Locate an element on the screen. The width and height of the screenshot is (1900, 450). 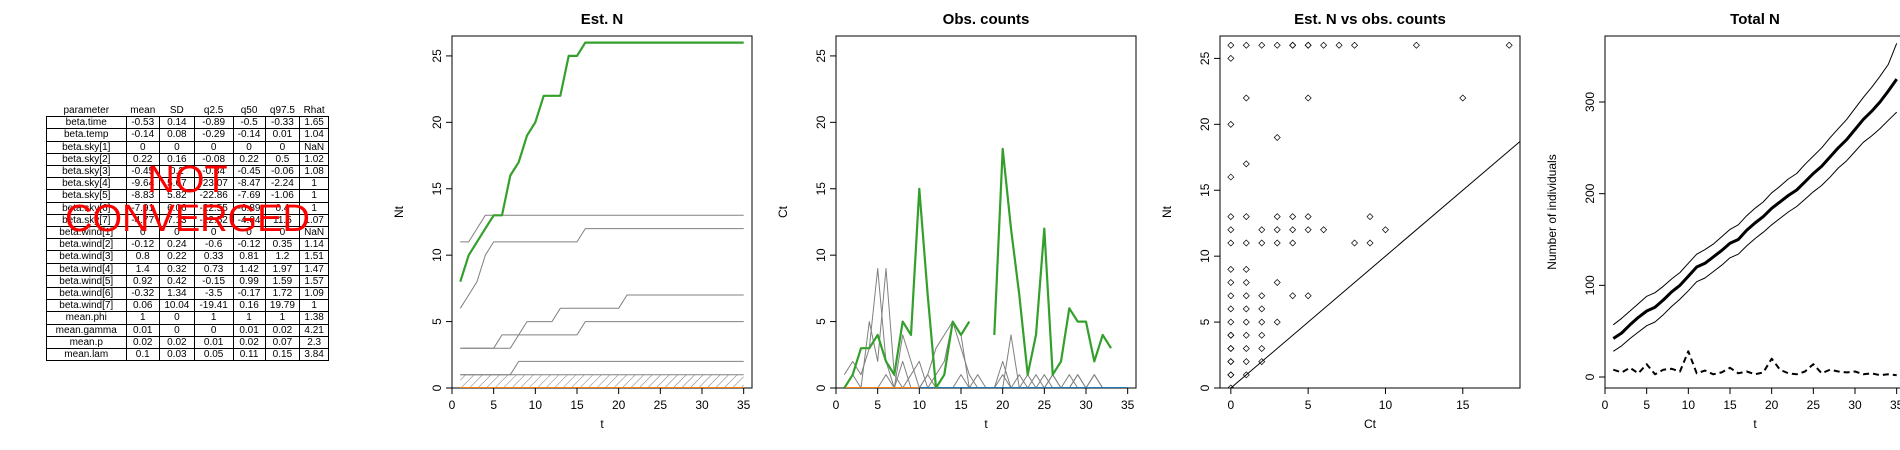
y-tick-label: 200 is located at coordinates (1590, 193).